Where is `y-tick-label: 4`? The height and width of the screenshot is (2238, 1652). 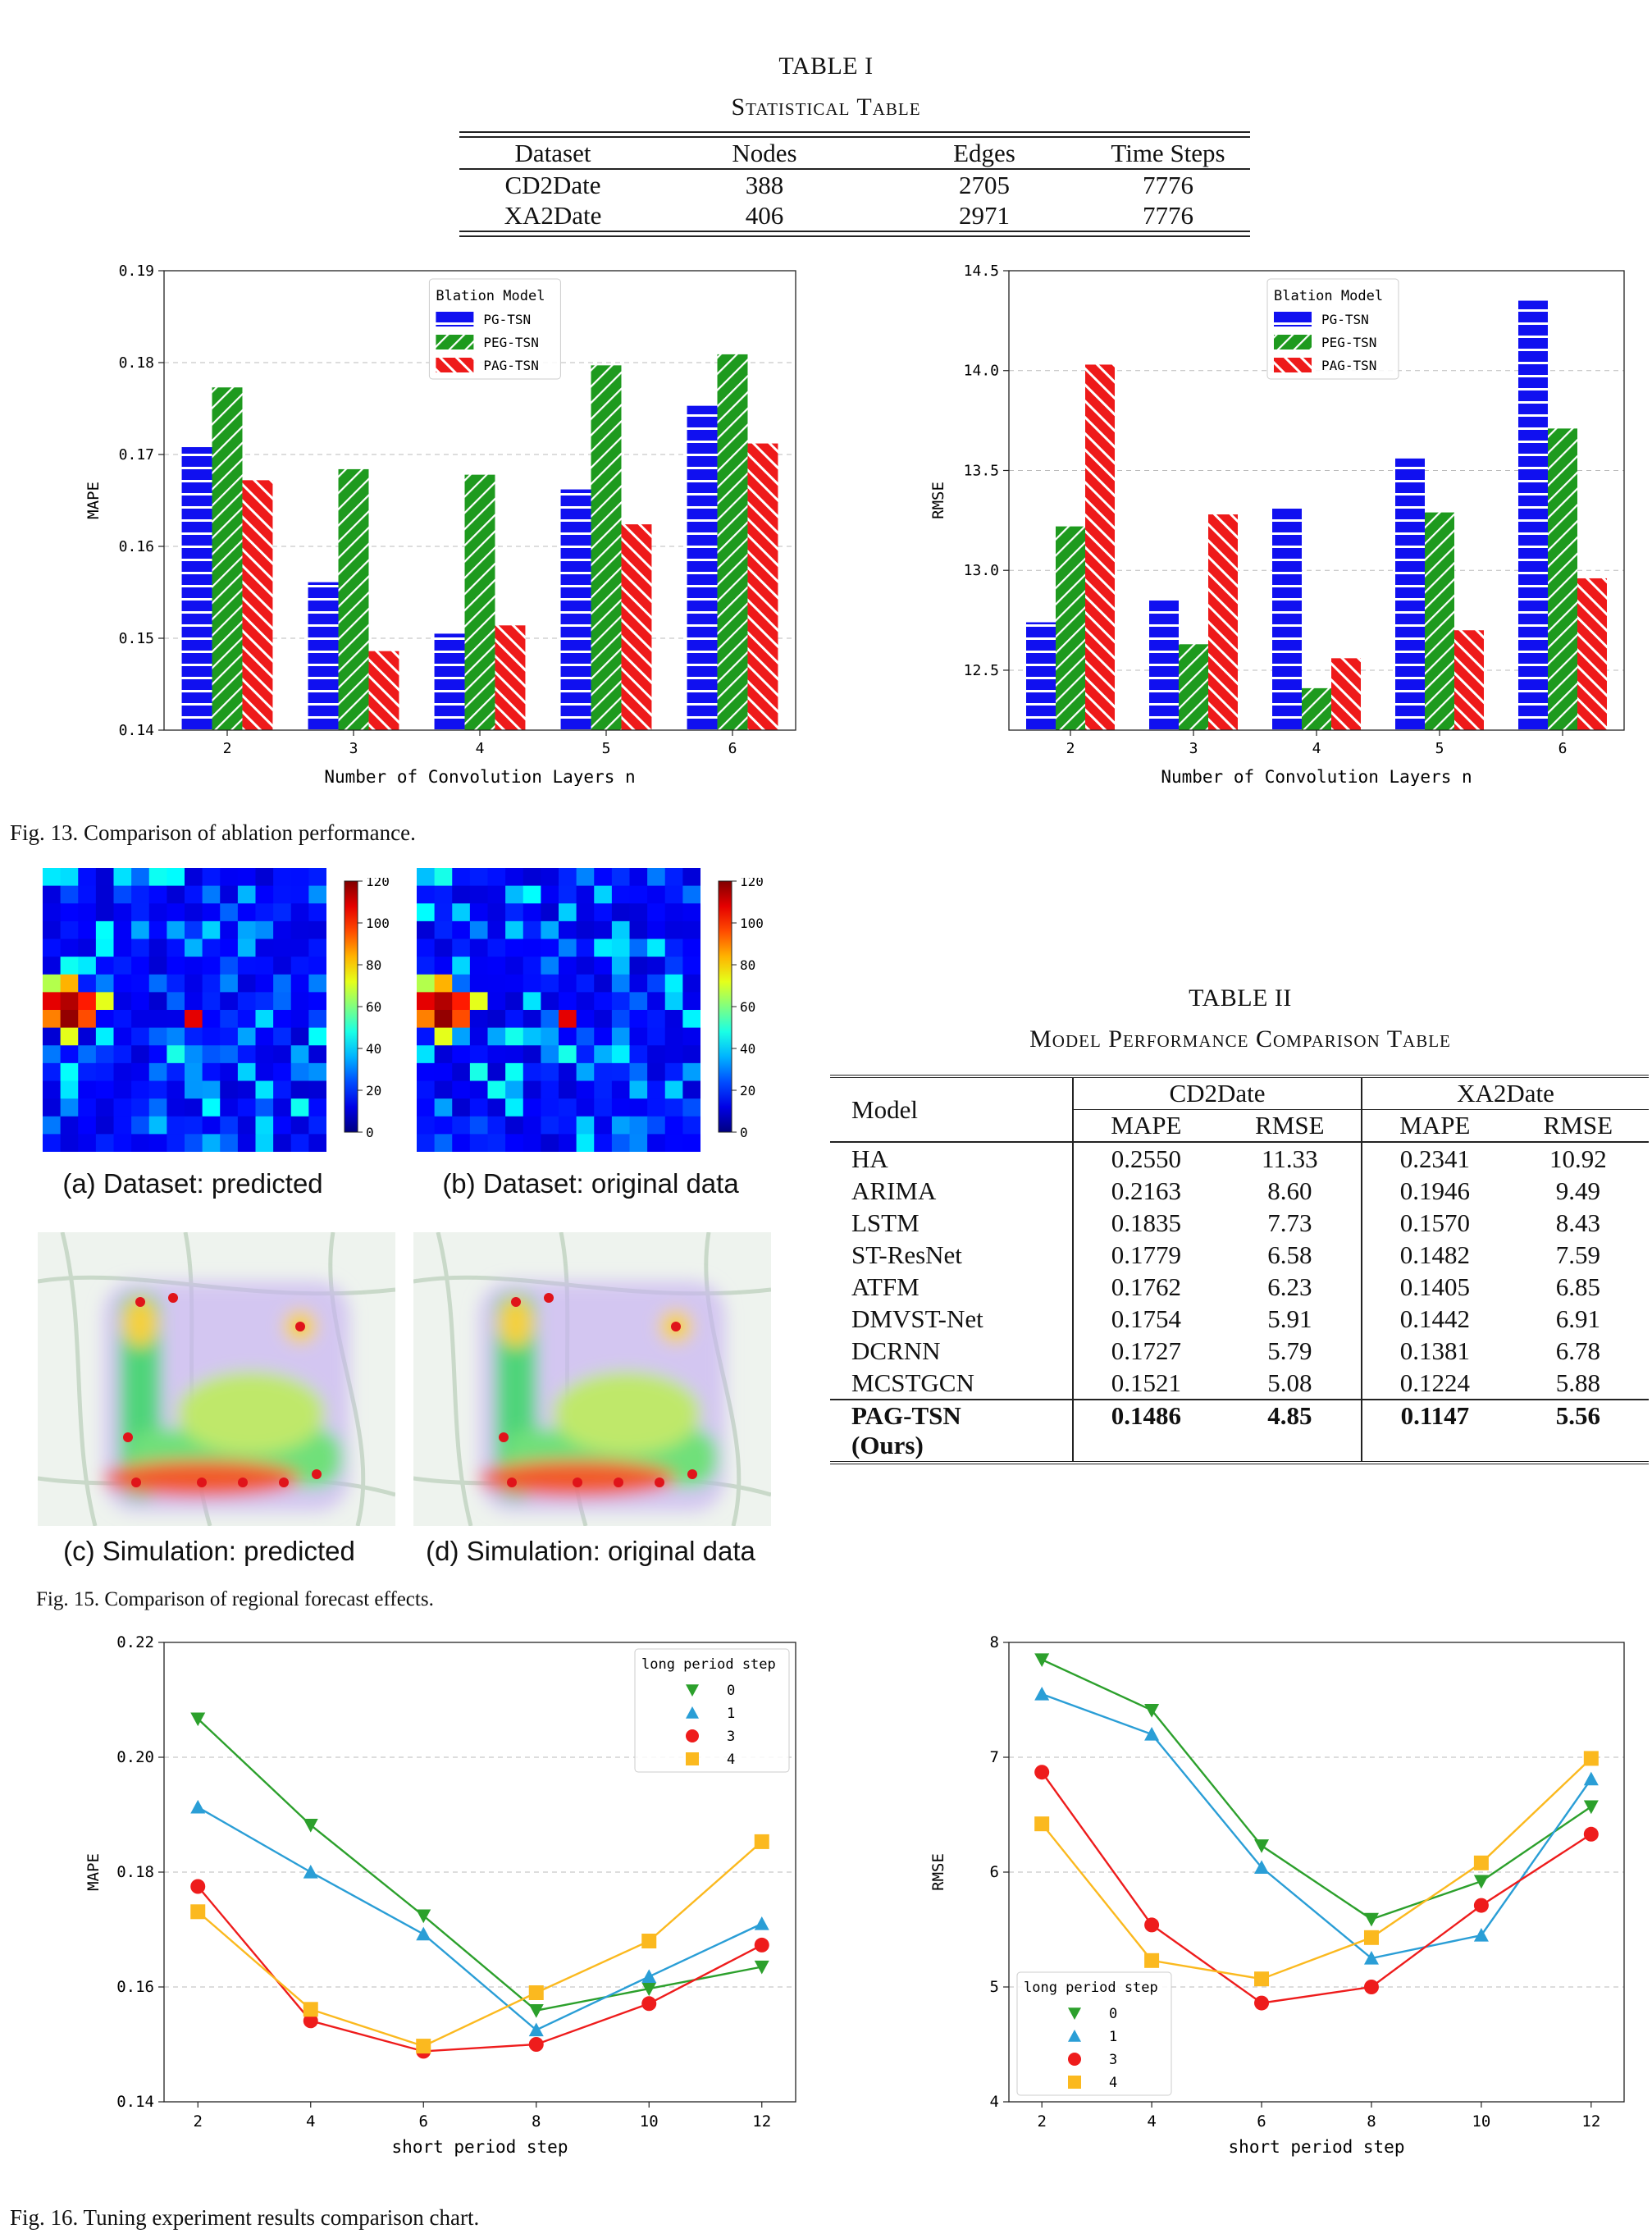 y-tick-label: 4 is located at coordinates (994, 2102).